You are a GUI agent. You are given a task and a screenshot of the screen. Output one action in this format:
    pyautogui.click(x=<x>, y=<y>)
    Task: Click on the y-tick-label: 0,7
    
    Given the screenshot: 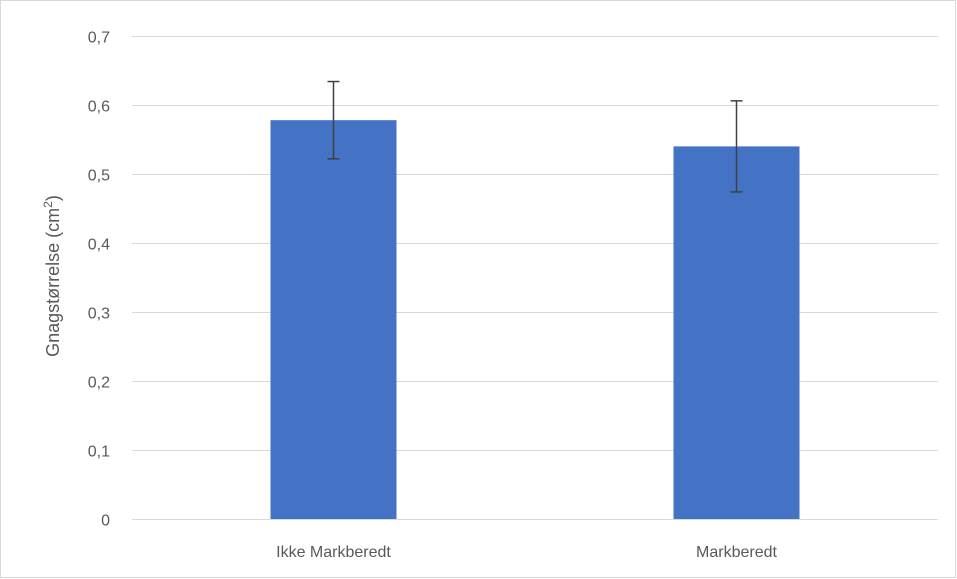 What is the action you would take?
    pyautogui.click(x=99, y=38)
    